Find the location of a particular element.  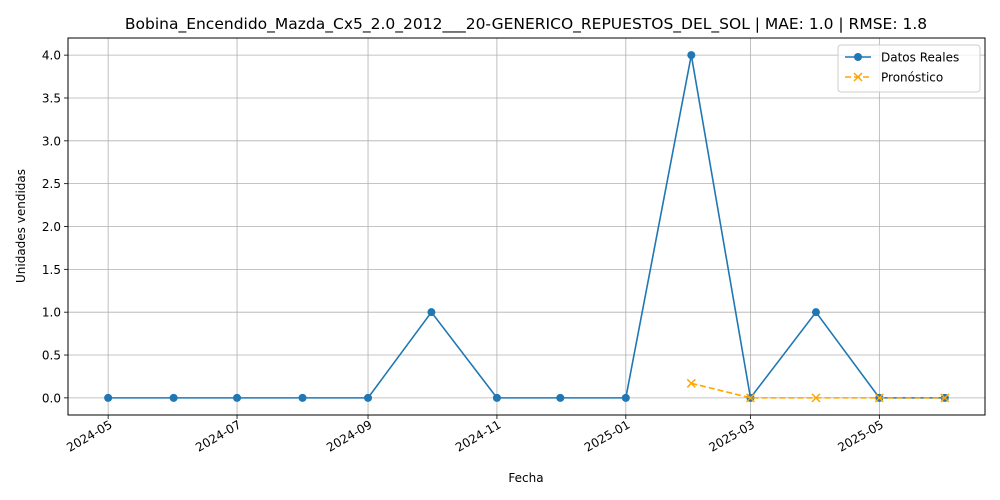

y-axis: 0.0 0.5 1.0 1.5 2.0 2.5 3.0 3.5 4.0 is located at coordinates (55, 227).